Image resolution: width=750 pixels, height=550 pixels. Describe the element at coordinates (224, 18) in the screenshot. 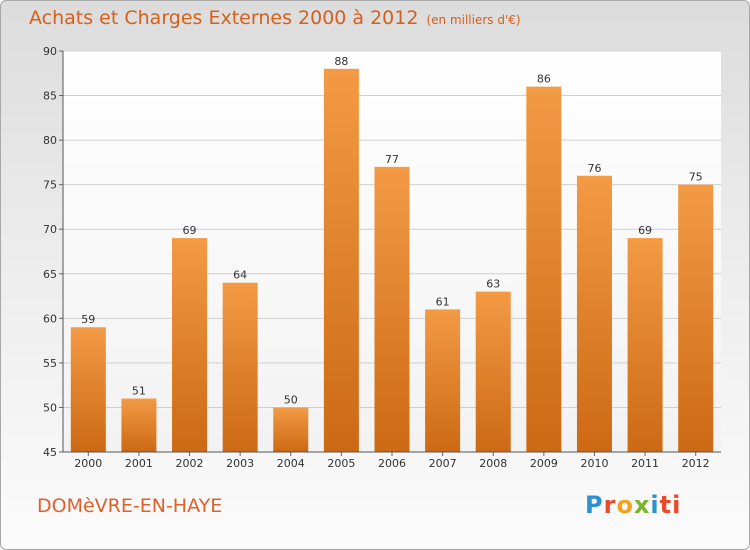

I see `chart-title-text: Achats et Charges Externes 2000 à 2012` at that location.